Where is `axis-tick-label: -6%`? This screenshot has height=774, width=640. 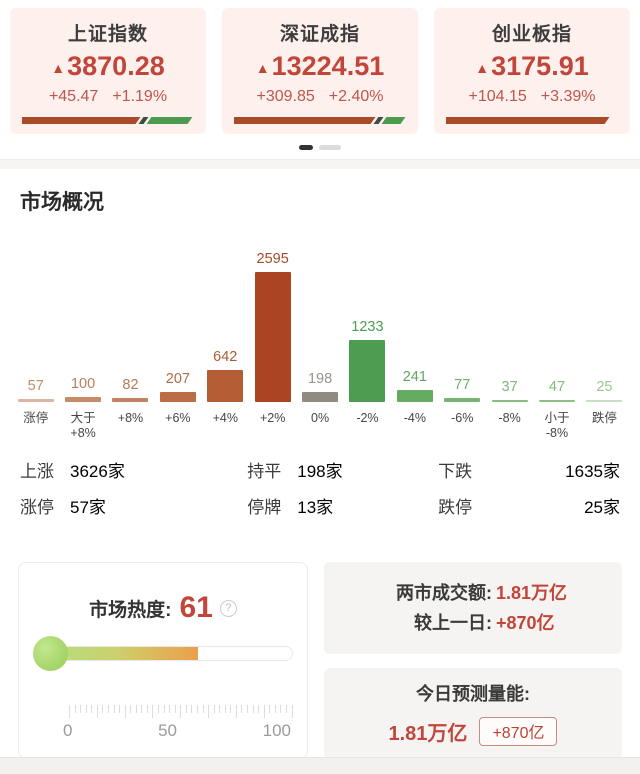 axis-tick-label: -6% is located at coordinates (462, 418).